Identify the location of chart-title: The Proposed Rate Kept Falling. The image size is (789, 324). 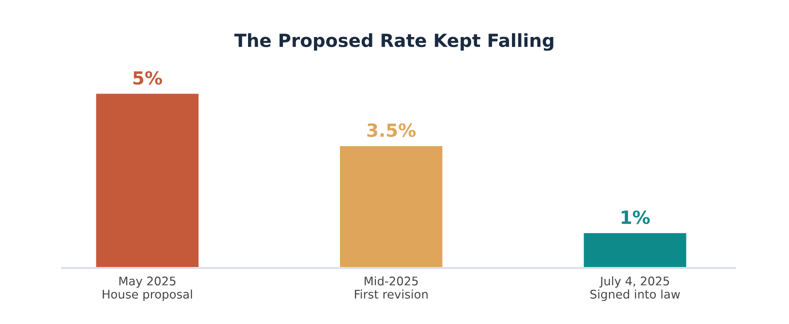
(394, 42).